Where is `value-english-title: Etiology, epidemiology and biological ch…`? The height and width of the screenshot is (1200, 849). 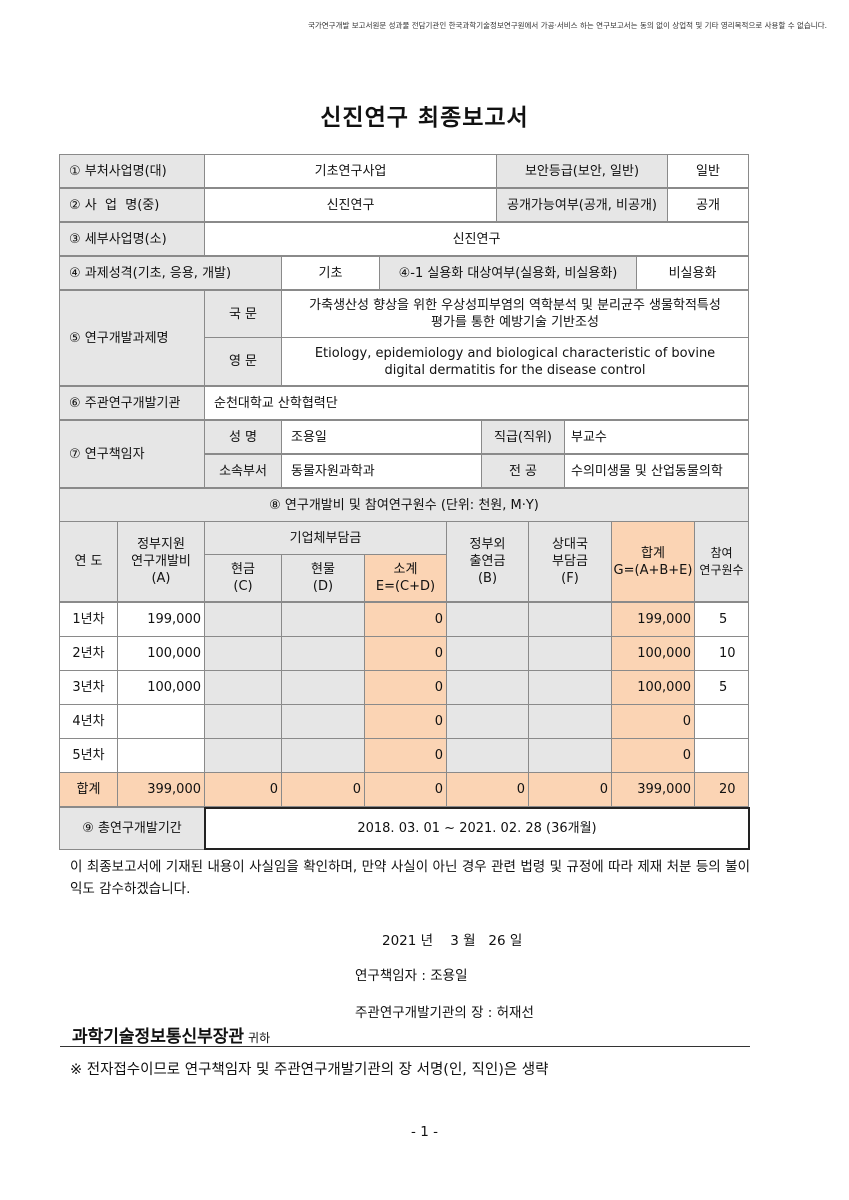
value-english-title: Etiology, epidemiology and biological ch… is located at coordinates (515, 361).